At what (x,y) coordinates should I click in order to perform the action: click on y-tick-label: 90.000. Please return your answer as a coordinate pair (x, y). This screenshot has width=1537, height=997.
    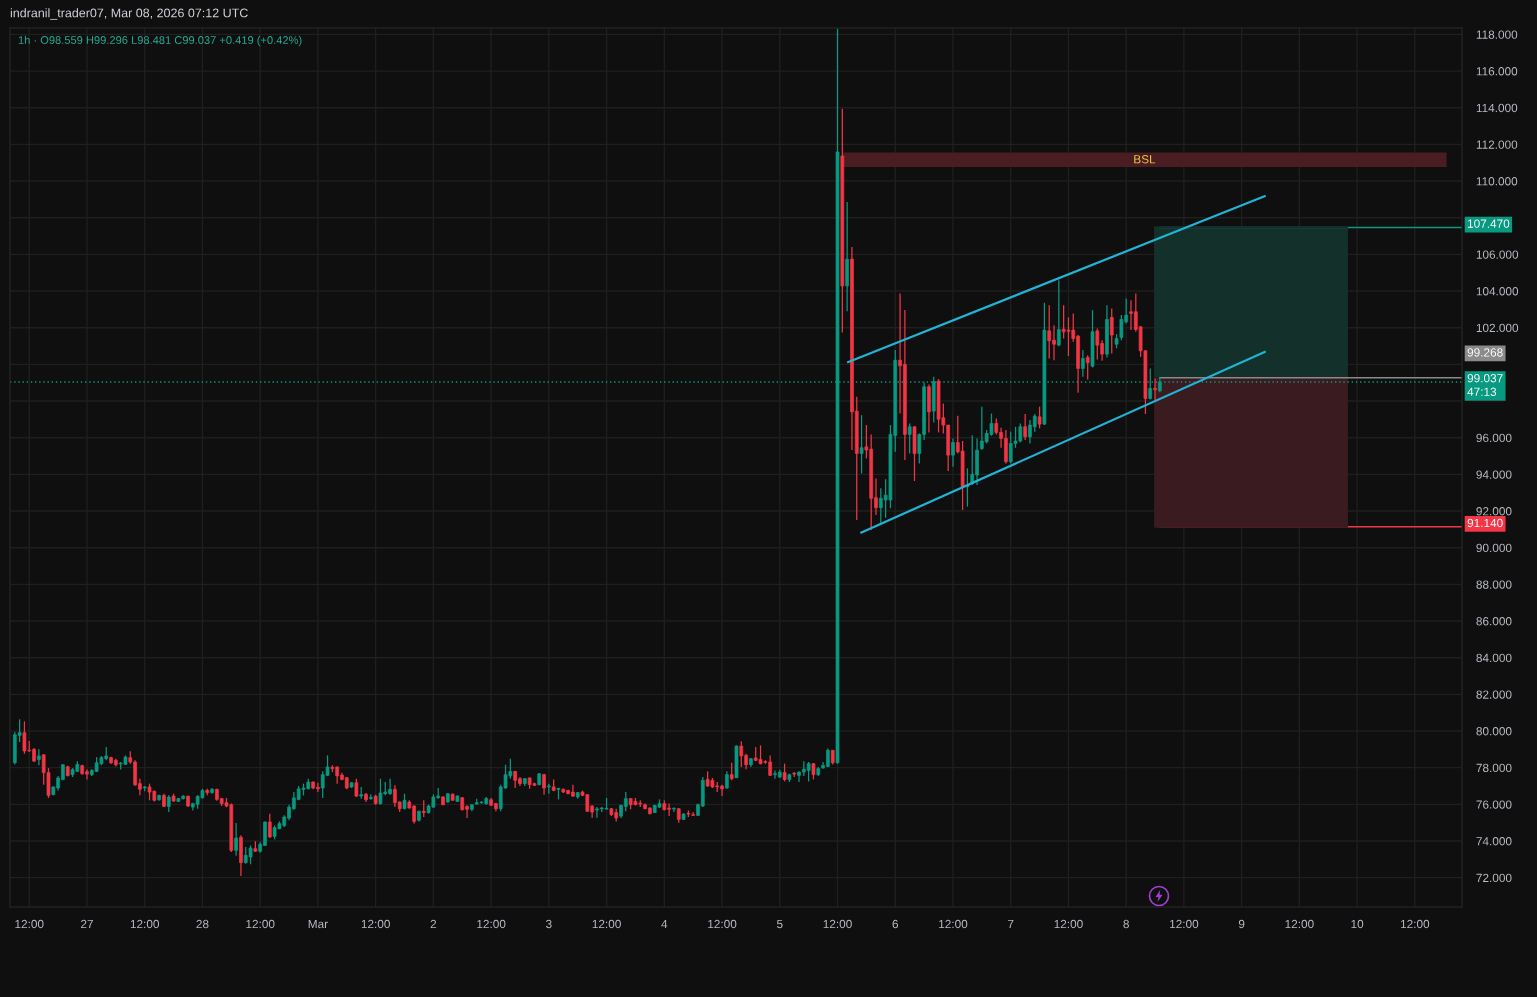
    Looking at the image, I should click on (1494, 548).